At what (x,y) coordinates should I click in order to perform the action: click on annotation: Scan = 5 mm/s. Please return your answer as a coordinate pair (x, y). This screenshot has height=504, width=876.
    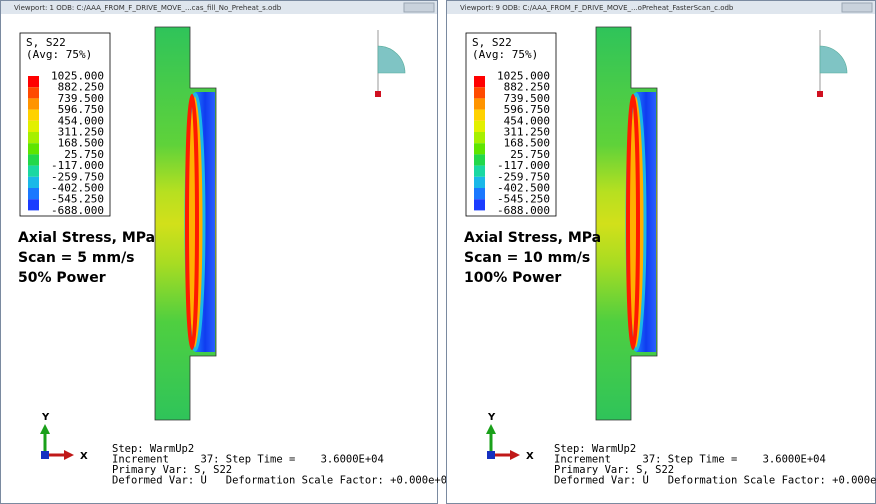
    Looking at the image, I should click on (76, 258).